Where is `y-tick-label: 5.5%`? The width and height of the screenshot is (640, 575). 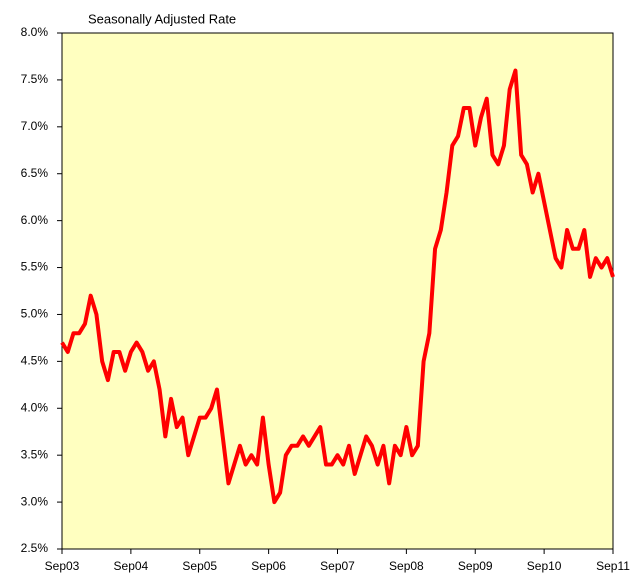
y-tick-label: 5.5% is located at coordinates (35, 267).